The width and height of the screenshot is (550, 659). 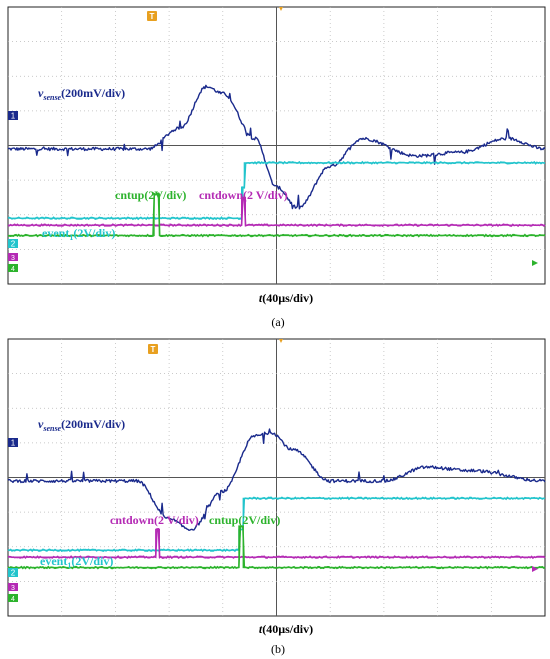 I want to click on right-edge-arrow-b, so click(x=535, y=569).